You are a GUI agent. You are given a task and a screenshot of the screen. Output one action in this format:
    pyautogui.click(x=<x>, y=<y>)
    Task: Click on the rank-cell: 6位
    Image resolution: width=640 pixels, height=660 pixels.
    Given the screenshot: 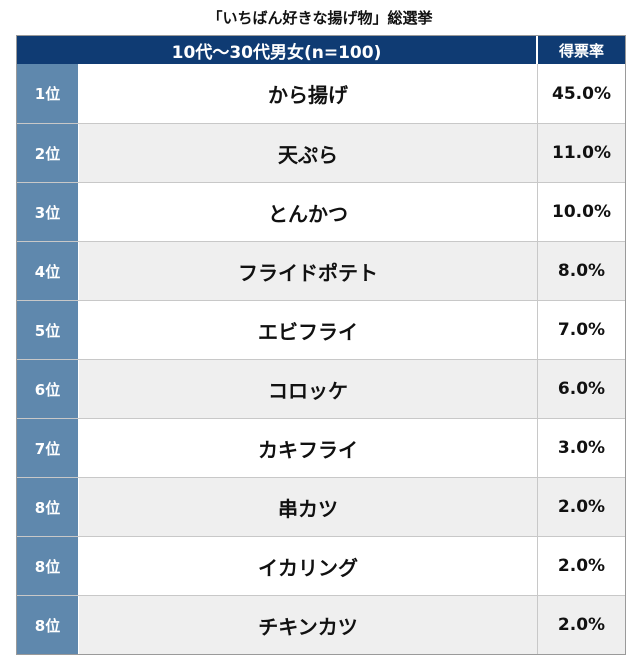 What is the action you would take?
    pyautogui.click(x=48, y=389)
    